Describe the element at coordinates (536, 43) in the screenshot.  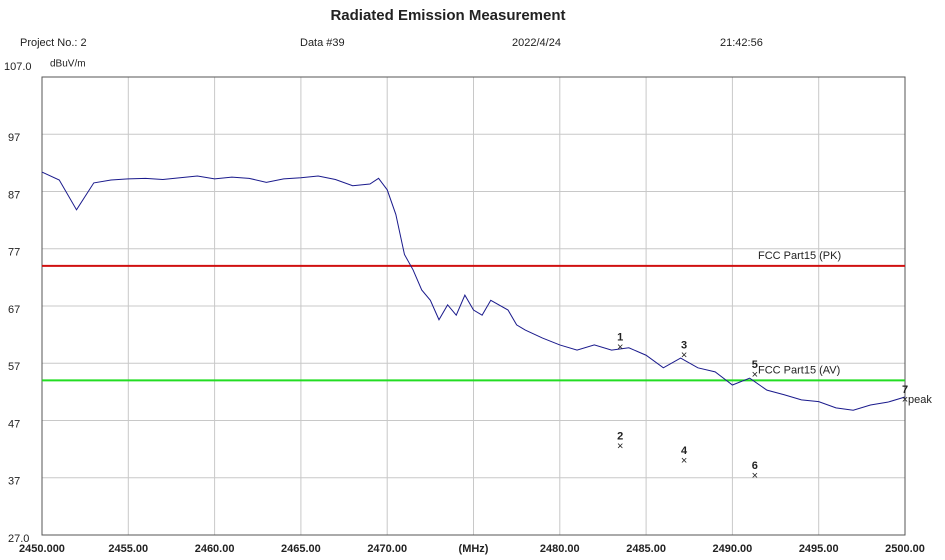
I see `info: 2022/4/24` at that location.